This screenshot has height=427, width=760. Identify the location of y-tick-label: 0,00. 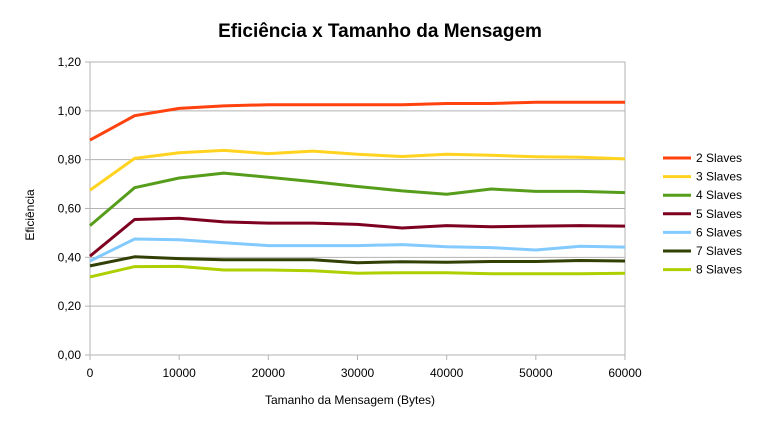
(70, 355).